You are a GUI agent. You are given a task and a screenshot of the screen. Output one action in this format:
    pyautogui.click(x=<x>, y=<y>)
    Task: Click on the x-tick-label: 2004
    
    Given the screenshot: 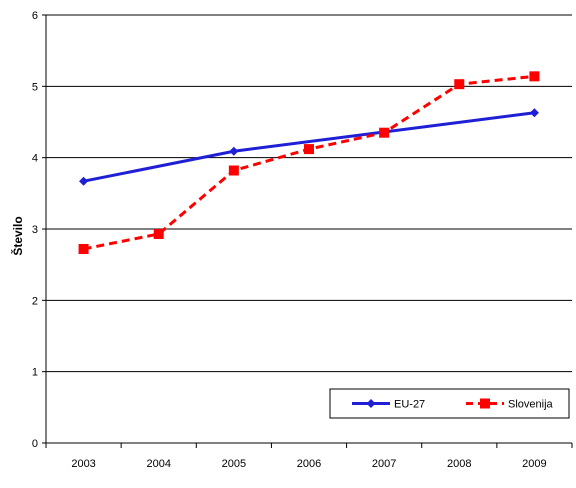 What is the action you would take?
    pyautogui.click(x=158, y=464)
    